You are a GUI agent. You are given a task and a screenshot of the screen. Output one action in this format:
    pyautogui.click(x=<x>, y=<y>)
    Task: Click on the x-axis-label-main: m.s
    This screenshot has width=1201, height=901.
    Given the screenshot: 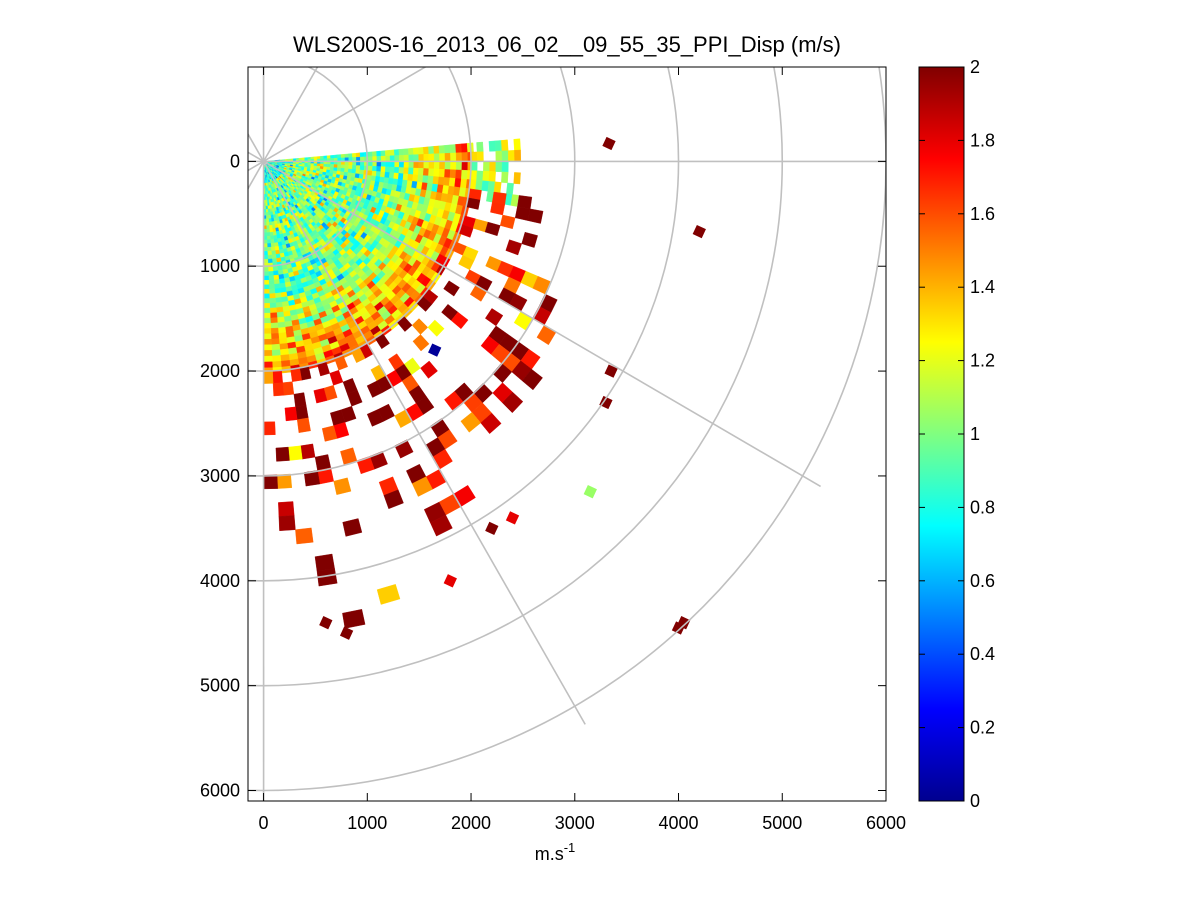 What is the action you would take?
    pyautogui.click(x=549, y=854)
    